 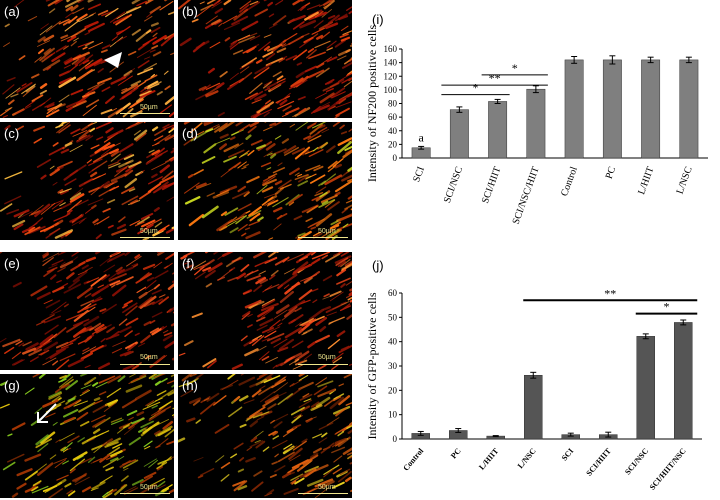 What do you see at coordinates (456, 453) in the screenshot?
I see `category-label: PC` at bounding box center [456, 453].